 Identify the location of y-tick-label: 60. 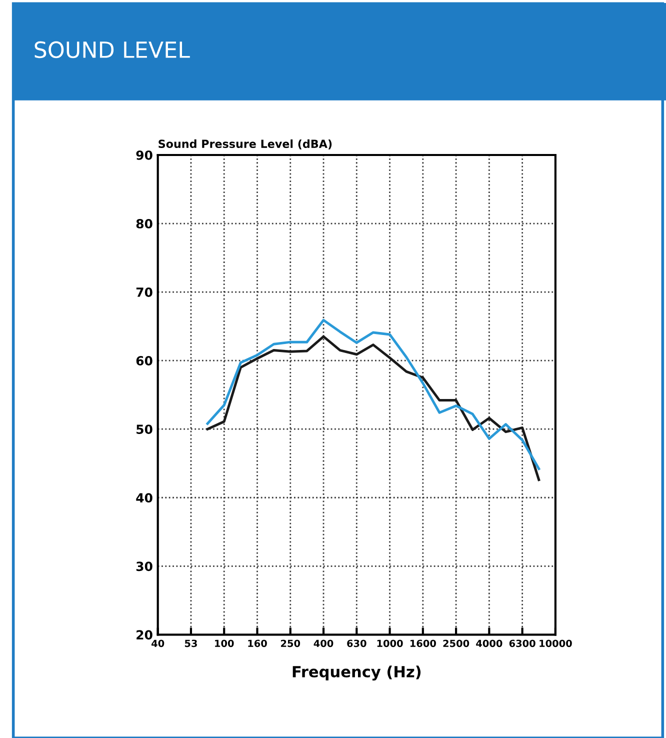
(144, 361).